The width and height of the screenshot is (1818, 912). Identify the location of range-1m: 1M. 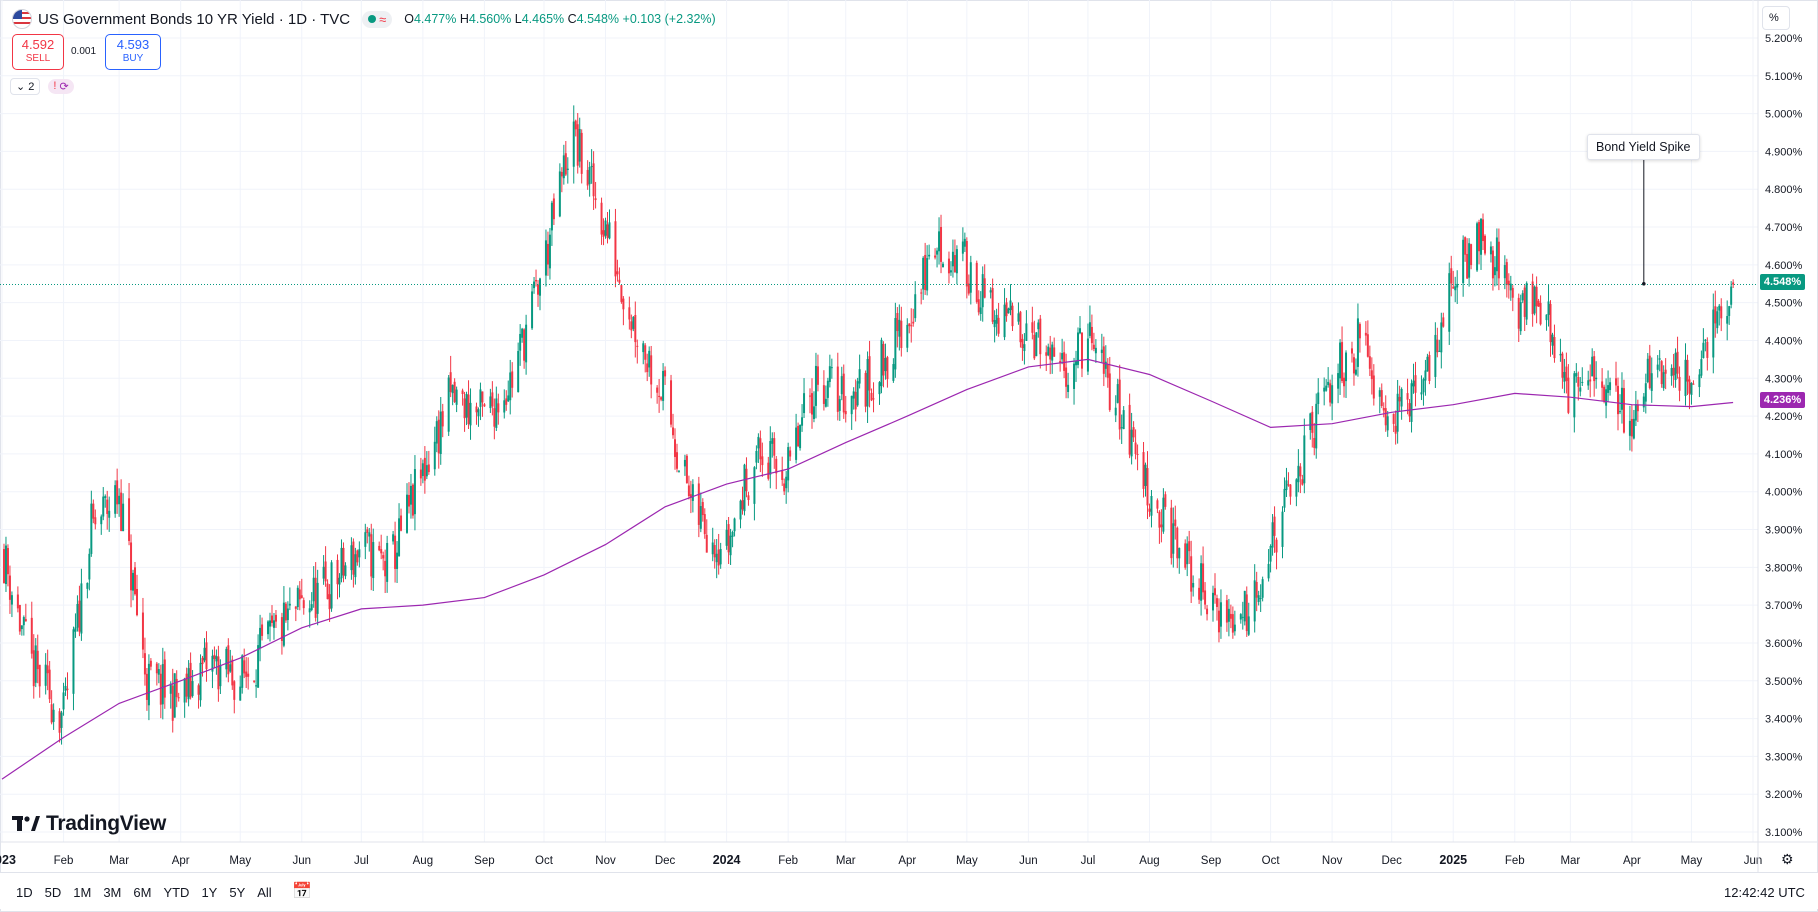
(82, 892).